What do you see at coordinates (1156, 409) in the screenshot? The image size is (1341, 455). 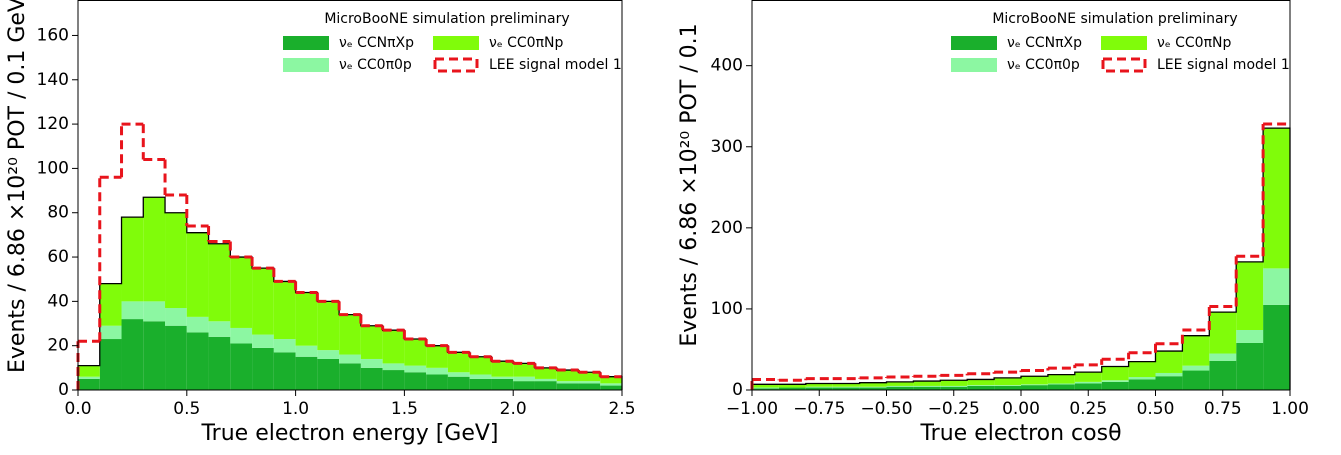 I see `x-tick-label: 0.50` at bounding box center [1156, 409].